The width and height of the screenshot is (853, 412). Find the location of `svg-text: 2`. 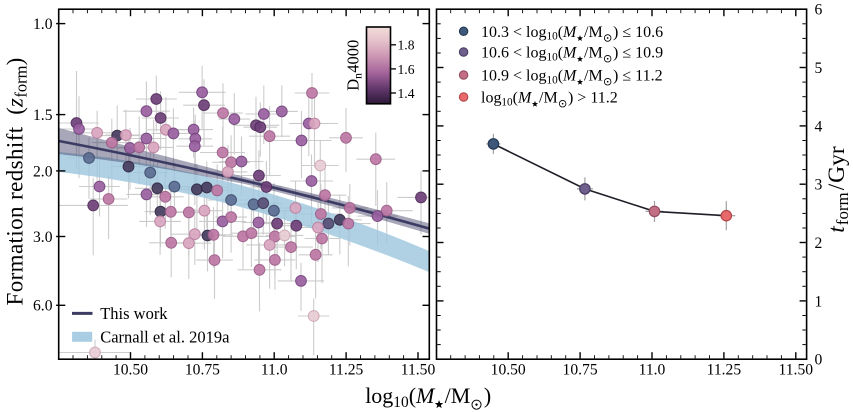

svg-text: 2 is located at coordinates (819, 243).